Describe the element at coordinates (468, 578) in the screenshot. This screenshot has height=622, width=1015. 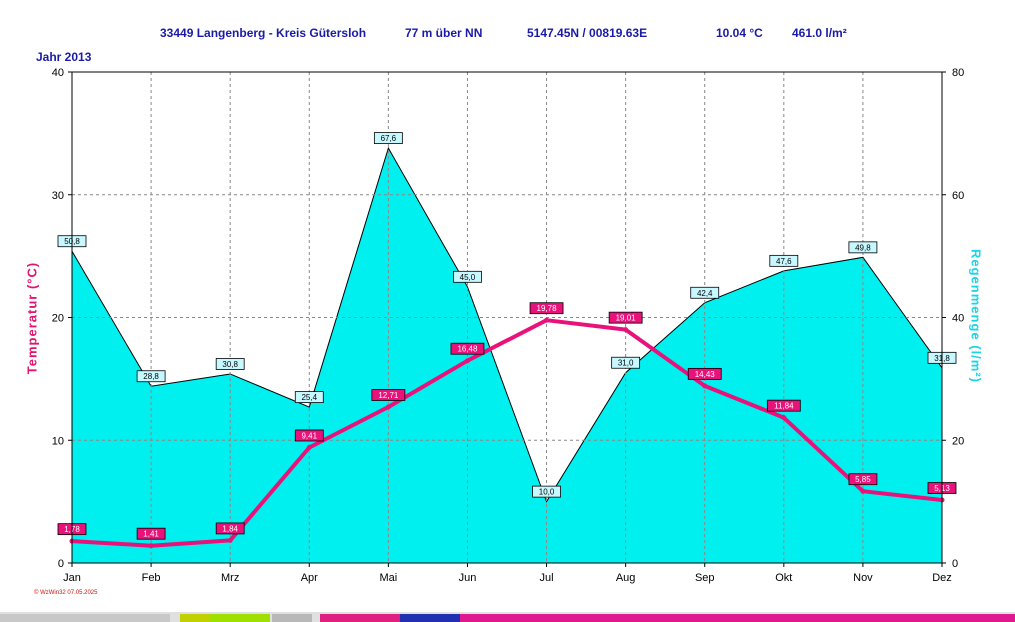
I see `x-tick-label: Jun` at that location.